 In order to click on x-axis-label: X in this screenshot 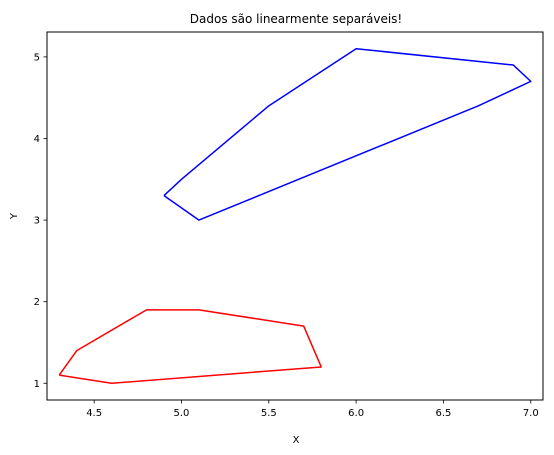, I will do `click(296, 440)`.